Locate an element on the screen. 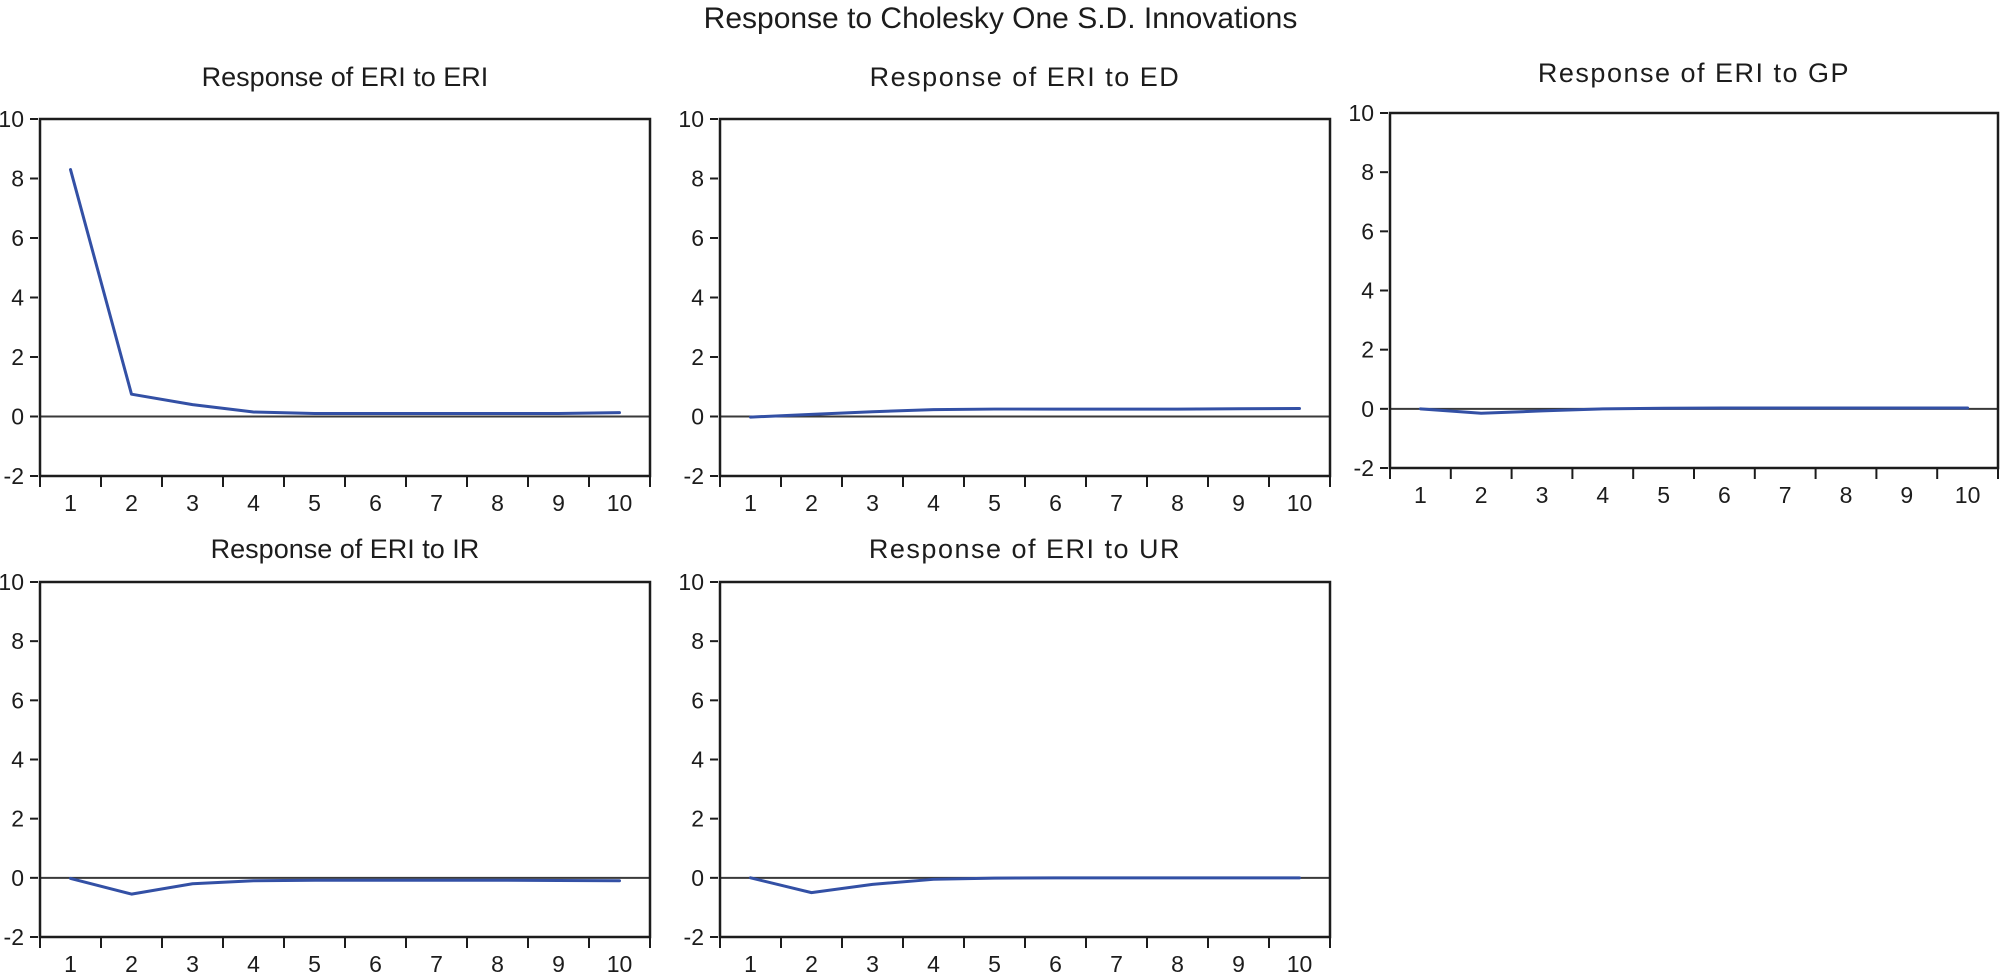  chart-title: Response of ERI to ERI is located at coordinates (345, 77).